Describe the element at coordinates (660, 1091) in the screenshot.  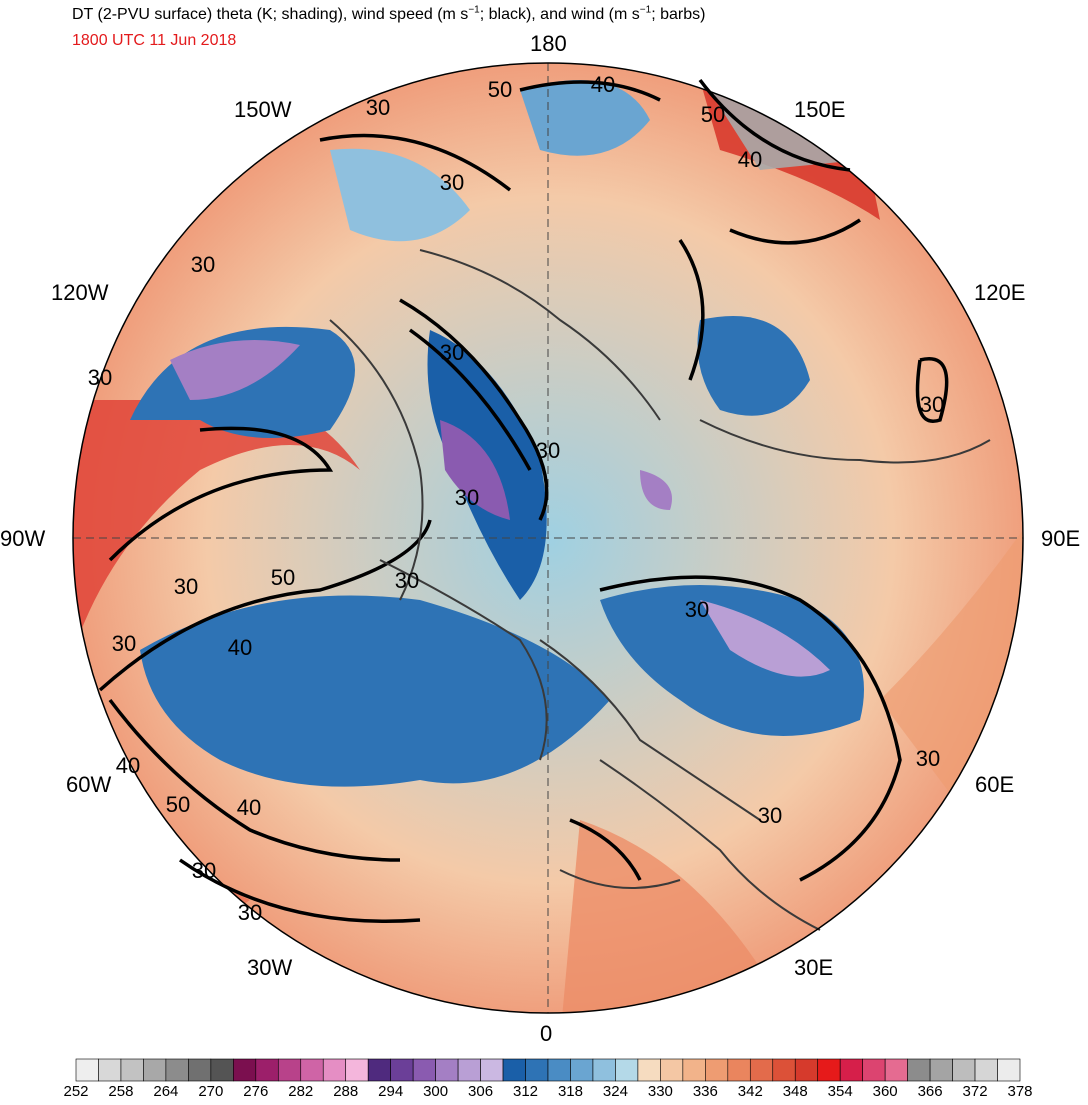
I see `colorbar-label: 330` at that location.